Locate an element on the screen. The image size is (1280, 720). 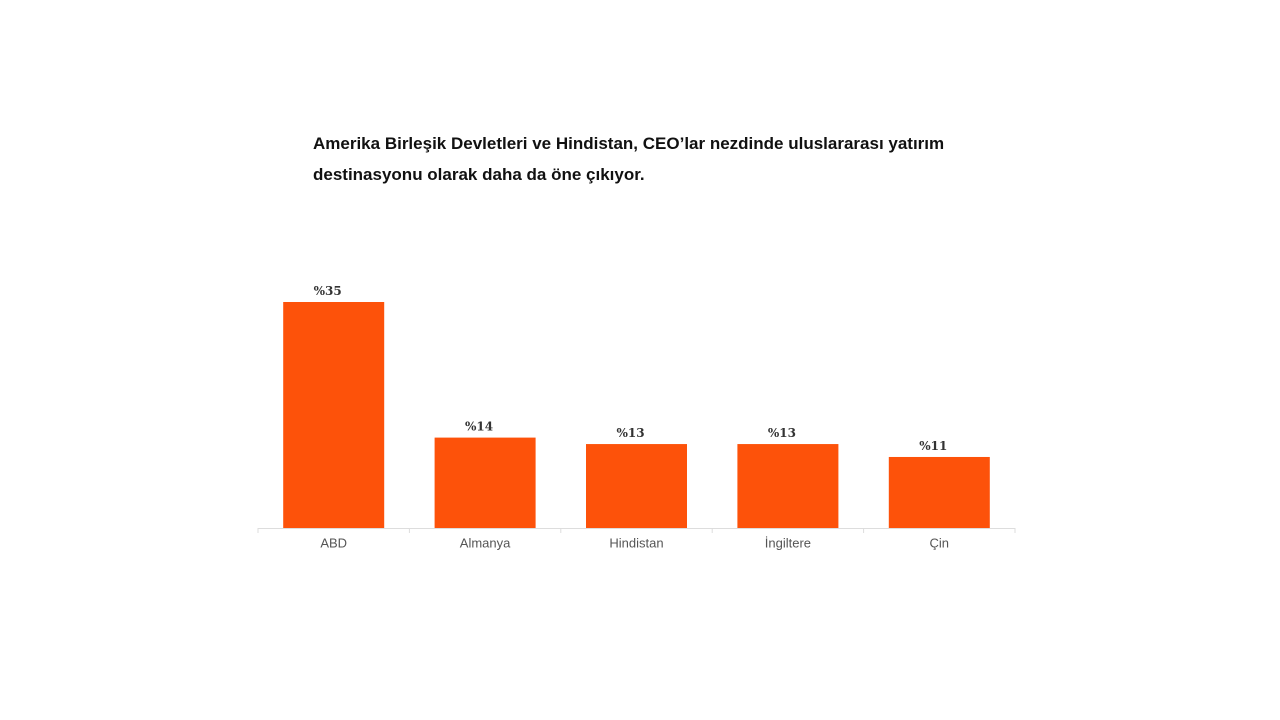
x-tick-label: İngiltere is located at coordinates (788, 542).